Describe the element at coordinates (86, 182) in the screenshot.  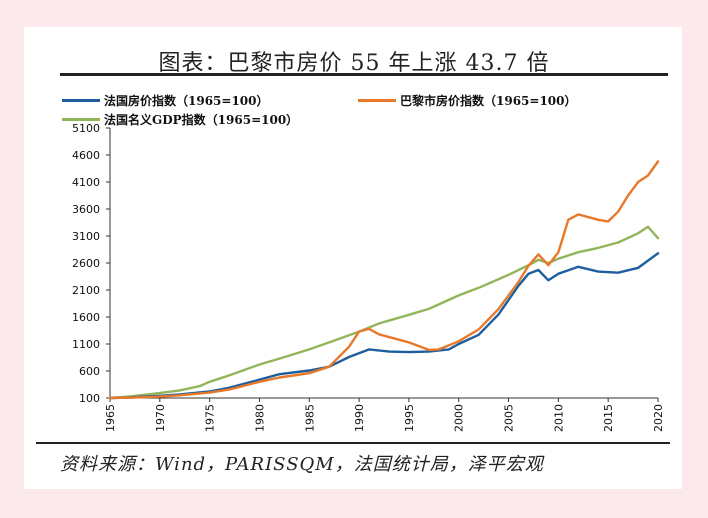
I see `y-tick-label: 4100` at that location.